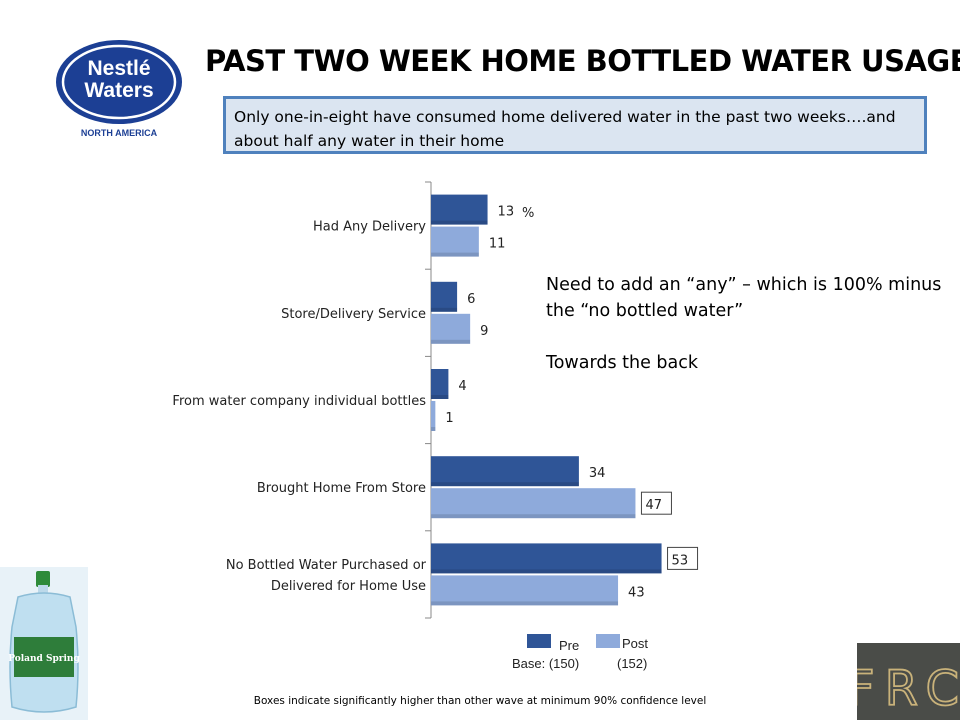 The height and width of the screenshot is (725, 960). Describe the element at coordinates (118, 90) in the screenshot. I see `logo-brand-line2: Waters` at that location.